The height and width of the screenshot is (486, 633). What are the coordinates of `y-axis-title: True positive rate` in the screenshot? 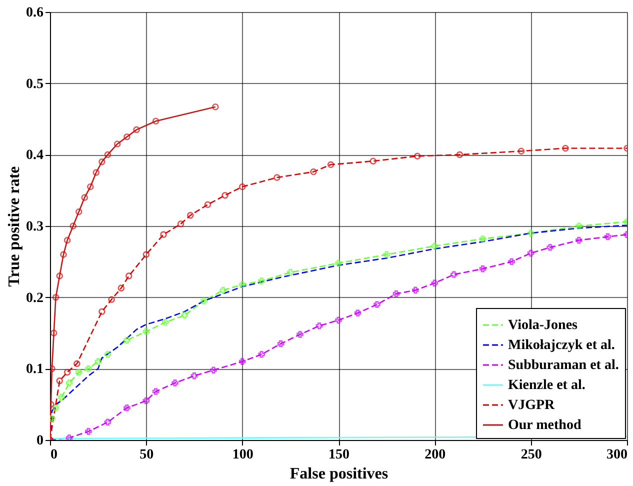 It's located at (14, 226).